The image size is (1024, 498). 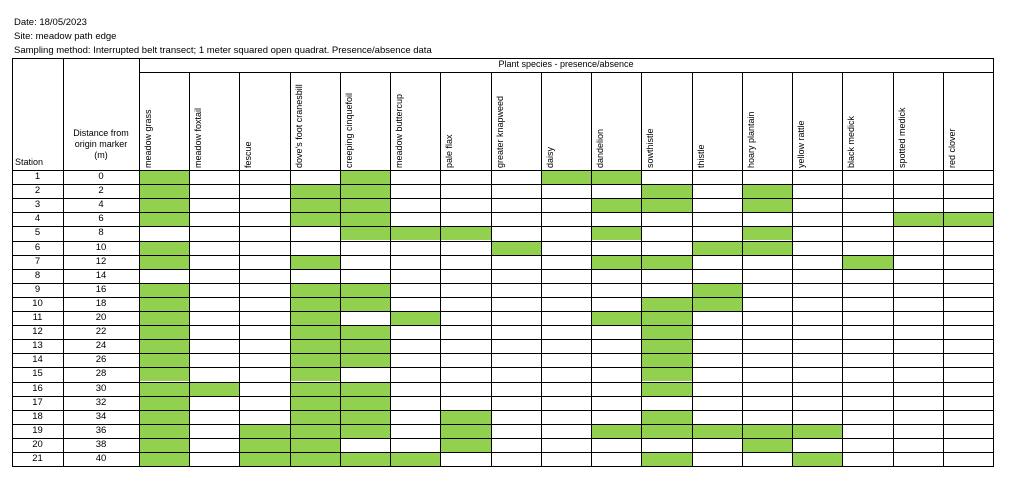 I want to click on station-number: 12, so click(x=37, y=332).